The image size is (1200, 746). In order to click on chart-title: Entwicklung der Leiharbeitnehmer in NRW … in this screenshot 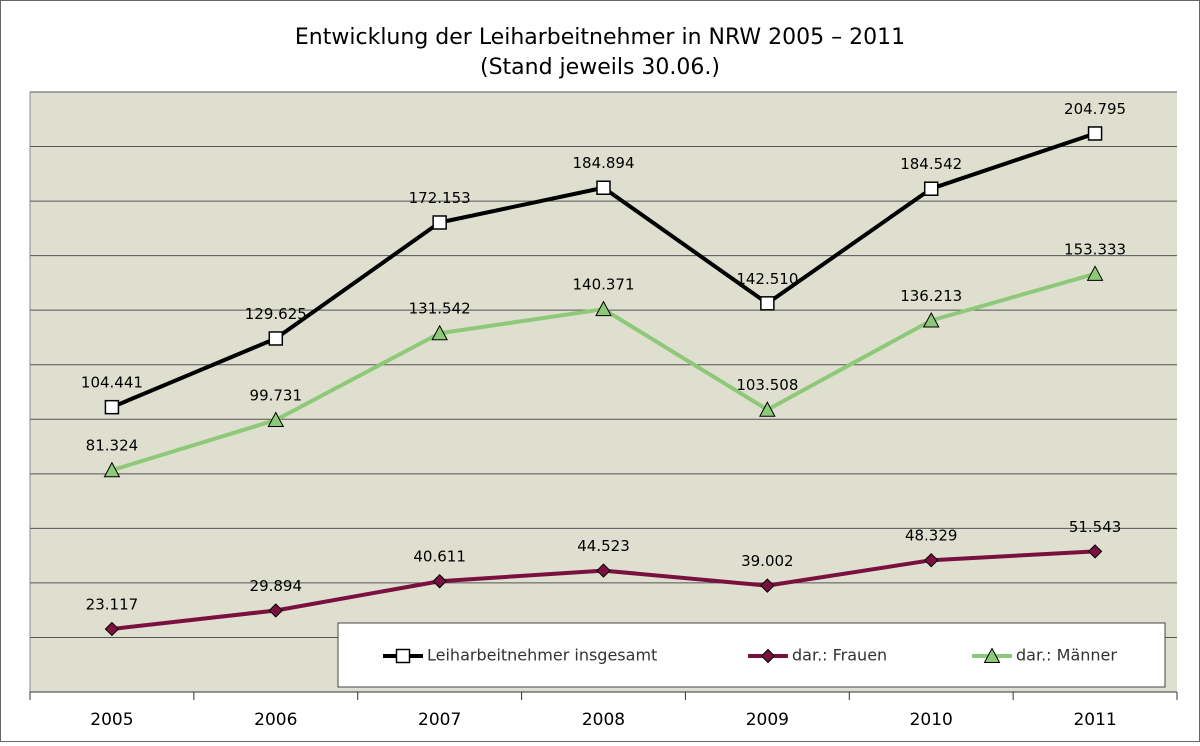, I will do `click(600, 37)`.